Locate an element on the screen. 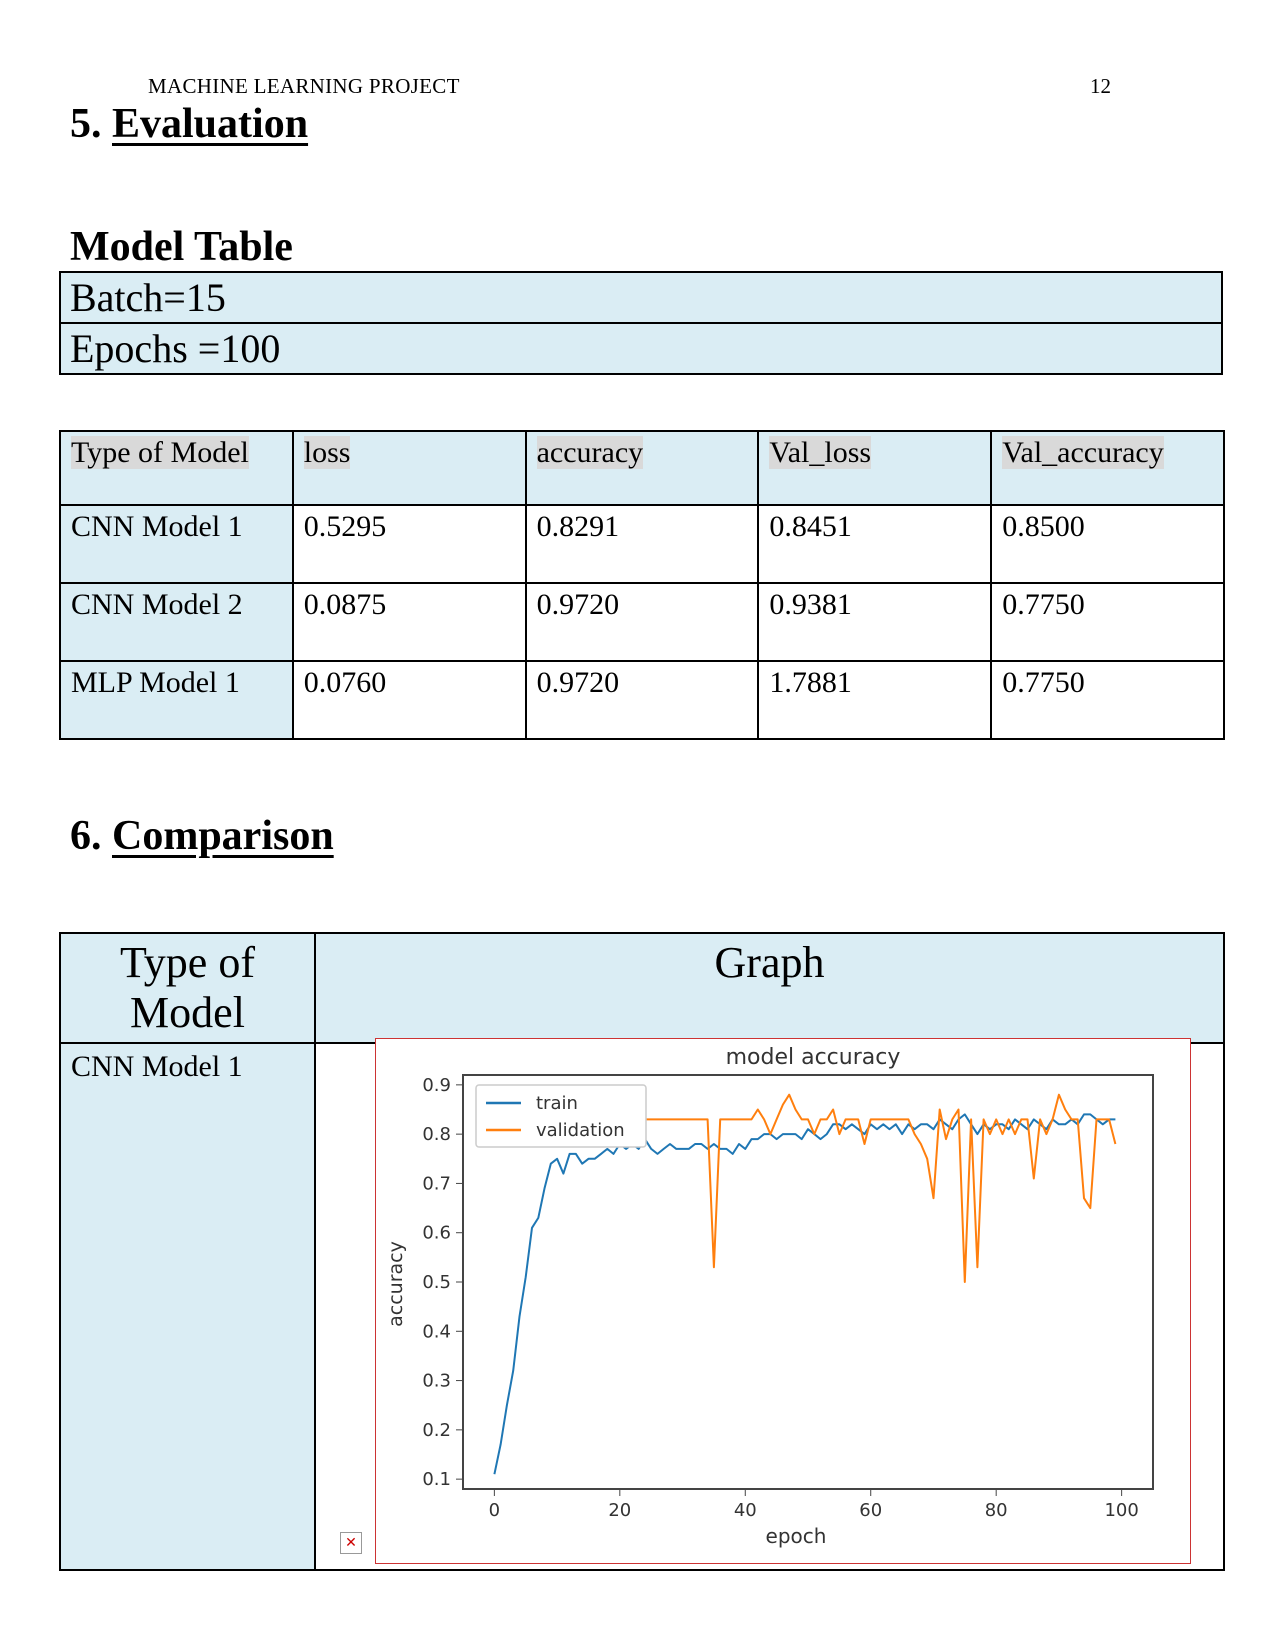 The image size is (1275, 1650). header-val-loss: Val_loss is located at coordinates (875, 468).